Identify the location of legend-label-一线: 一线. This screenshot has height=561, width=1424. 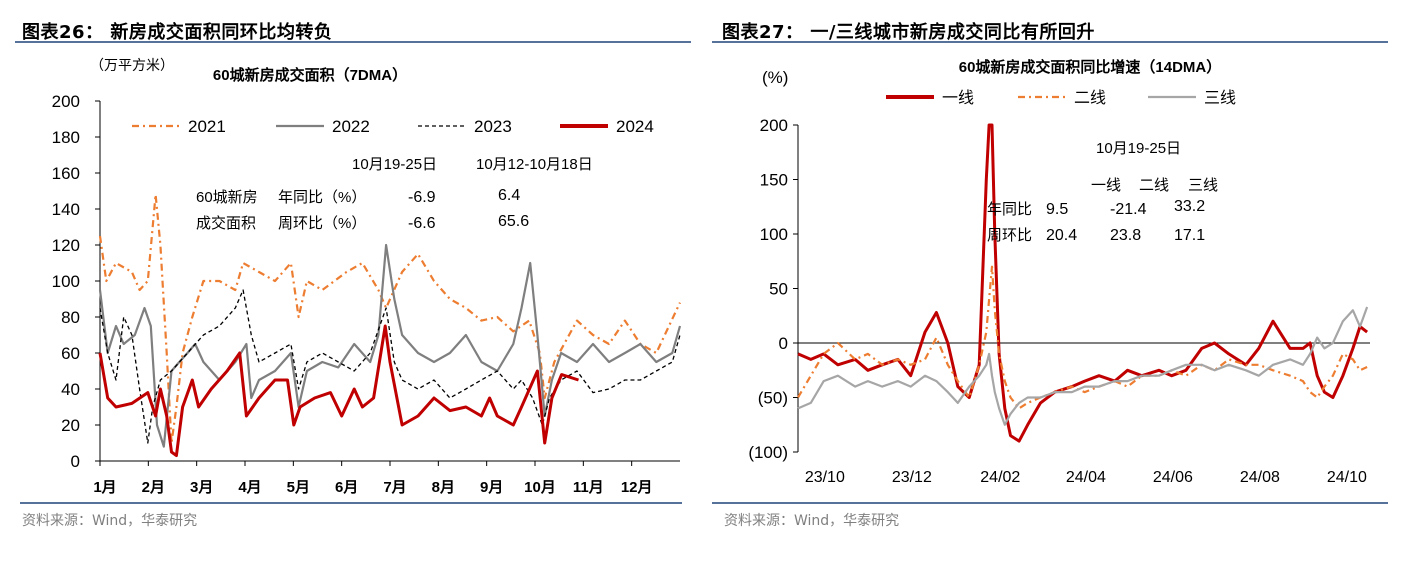
(958, 98).